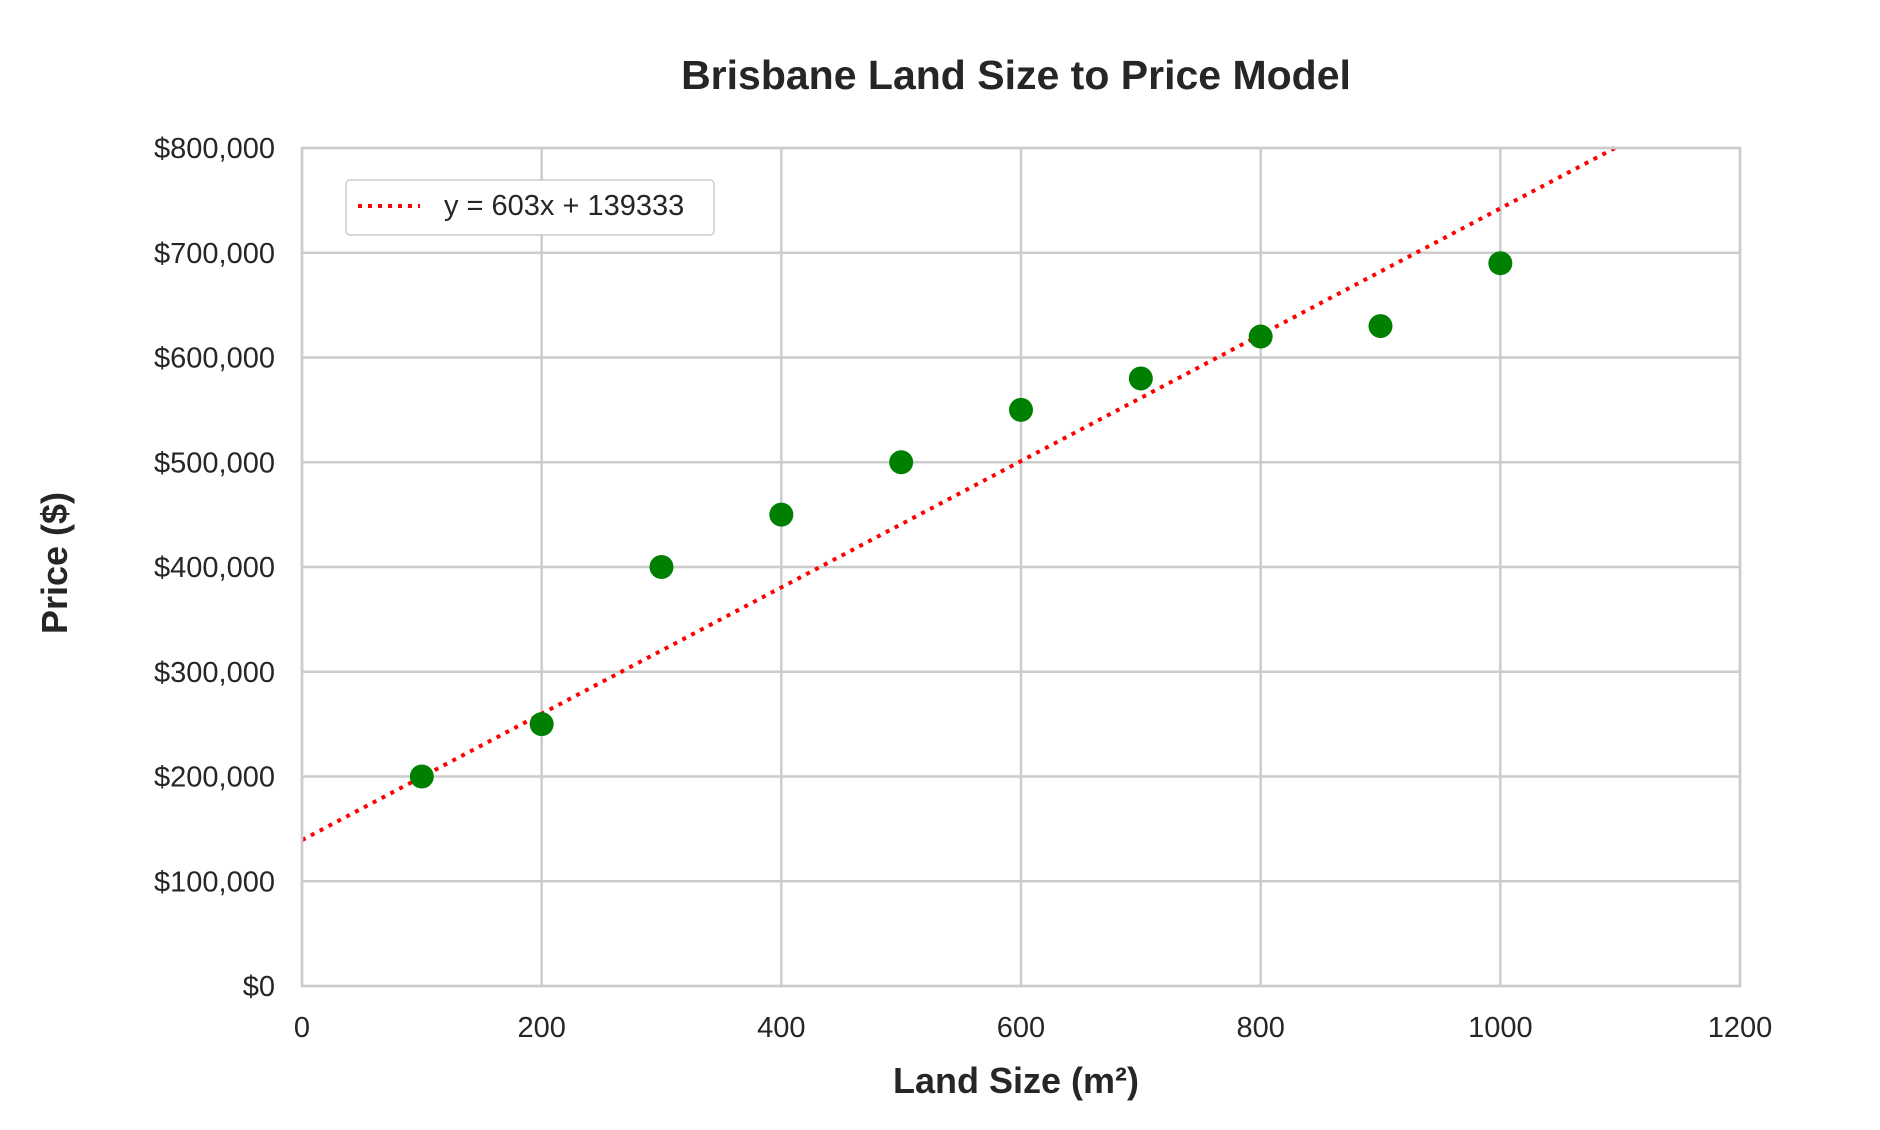 The image size is (1880, 1130). I want to click on x-tick-label: 400, so click(781, 1028).